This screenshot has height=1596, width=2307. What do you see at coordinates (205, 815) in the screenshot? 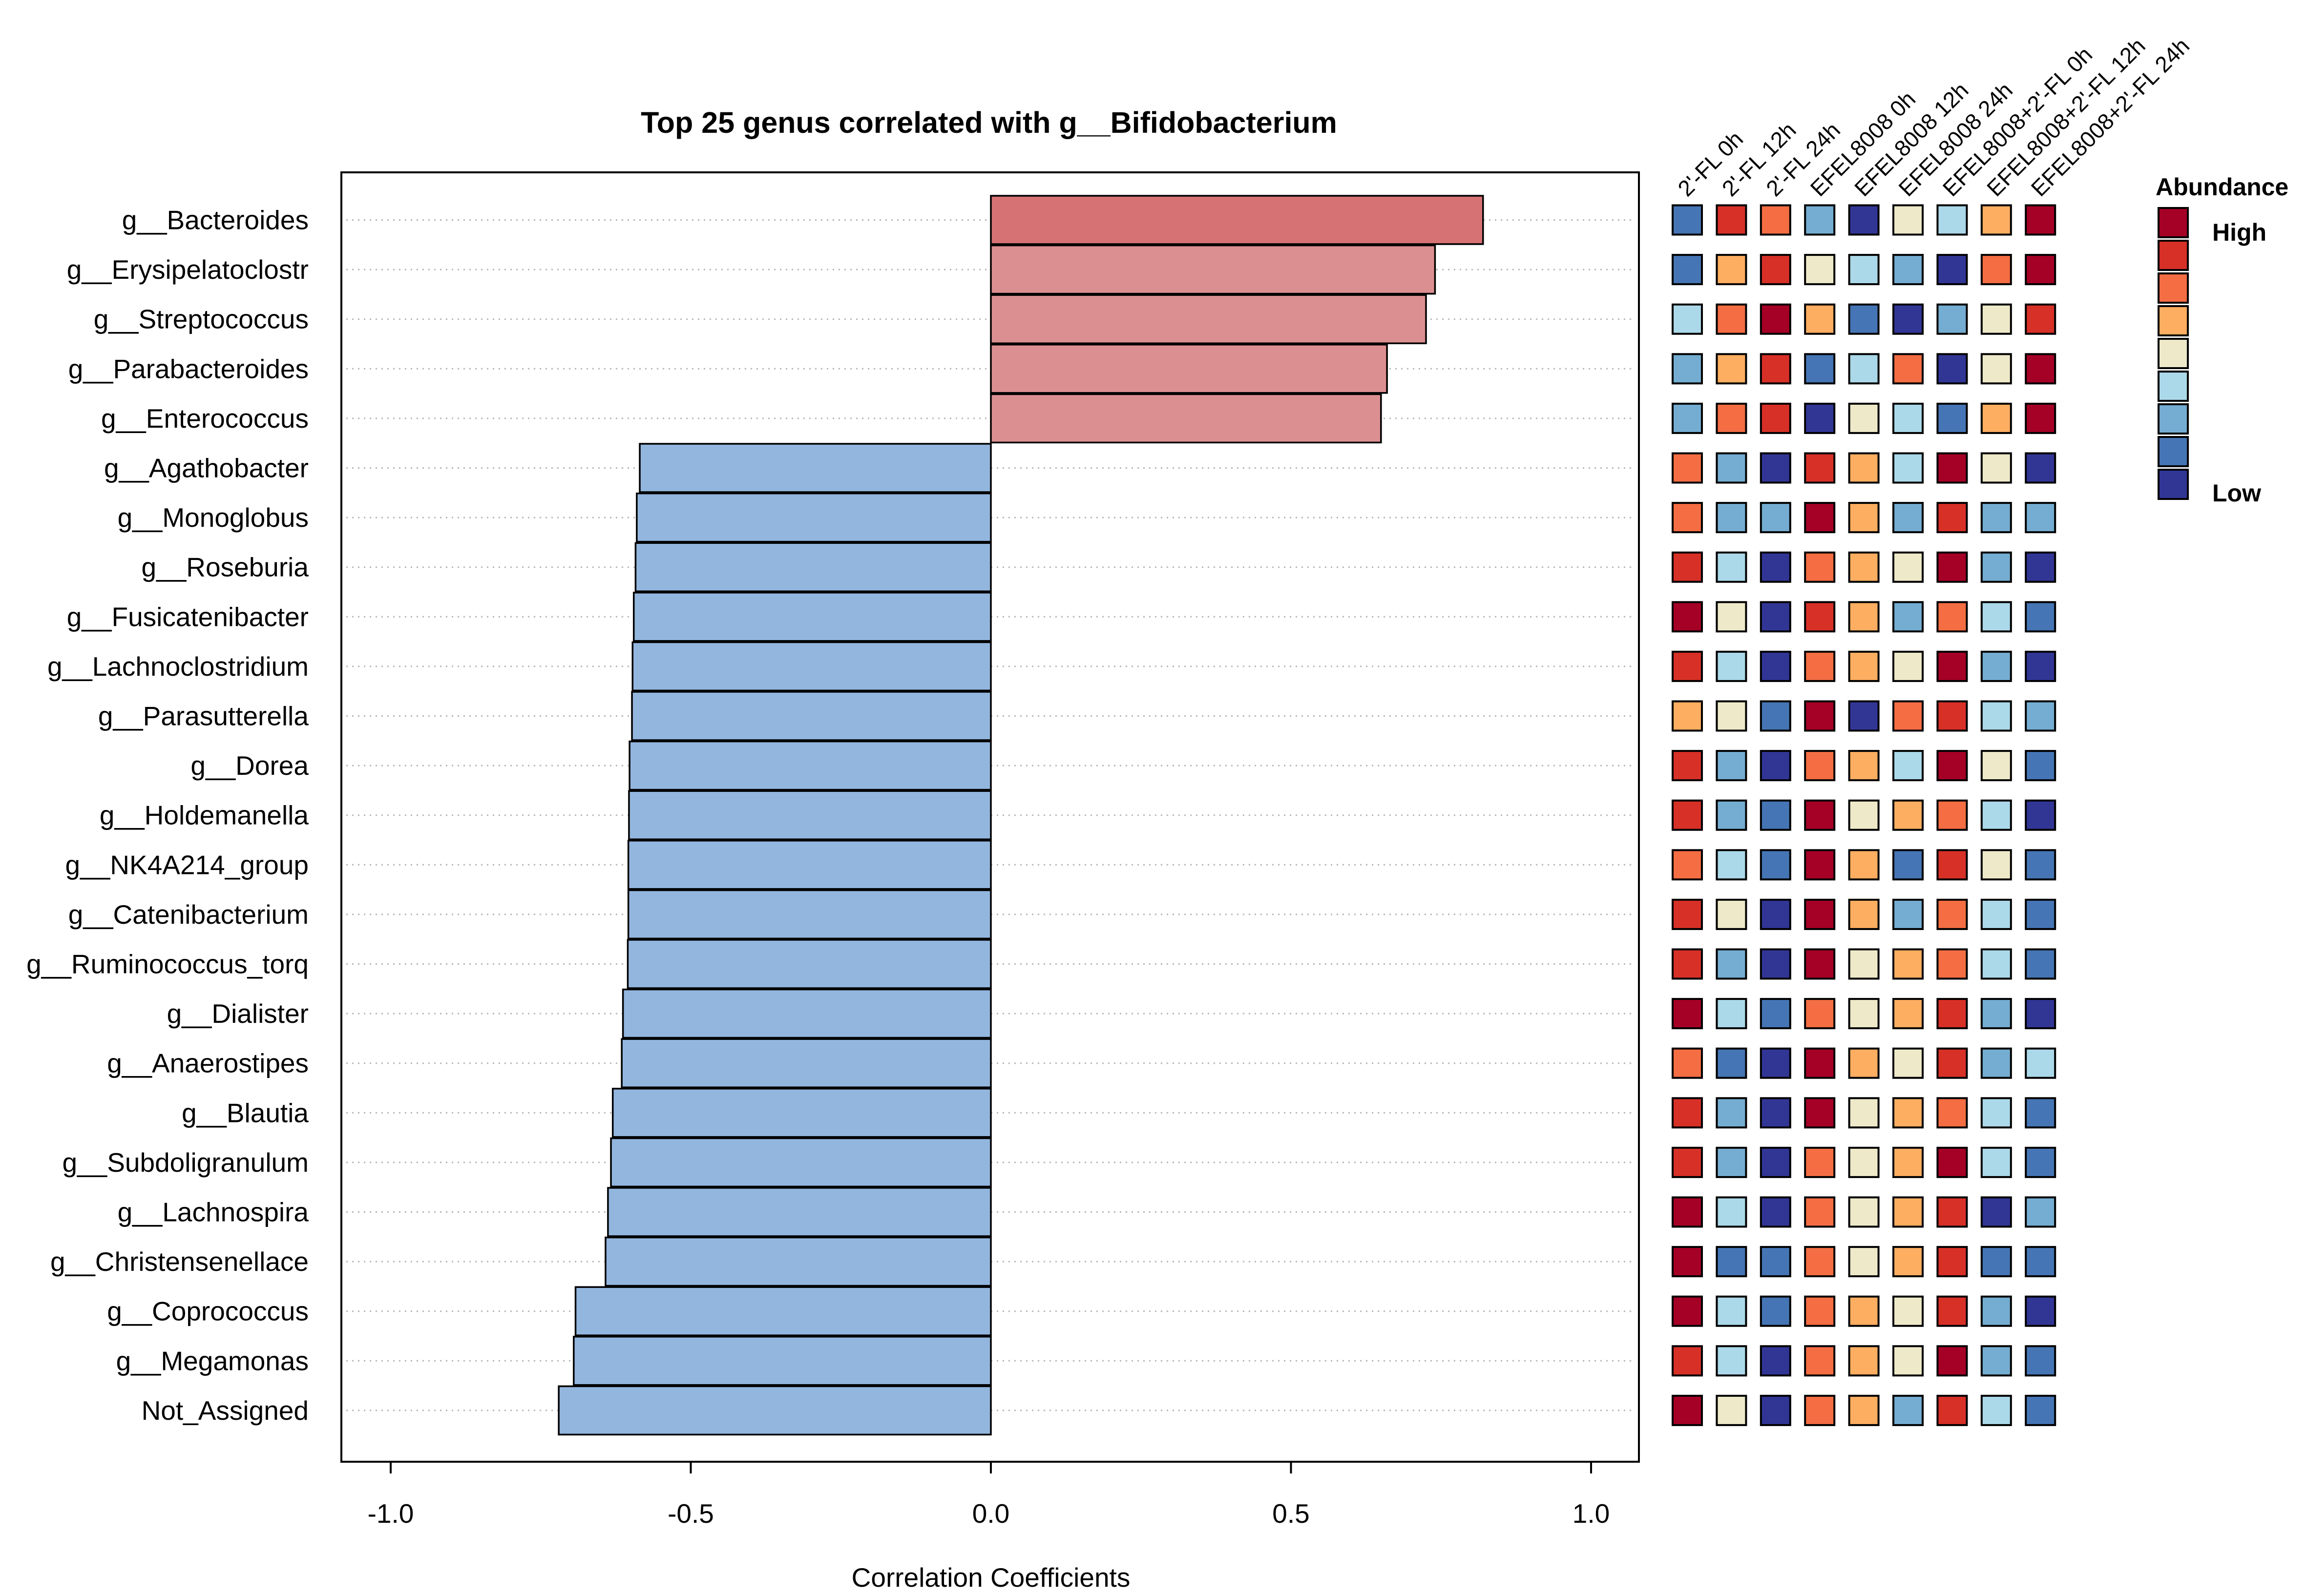
I see `category-label: g__Holdemanella` at bounding box center [205, 815].